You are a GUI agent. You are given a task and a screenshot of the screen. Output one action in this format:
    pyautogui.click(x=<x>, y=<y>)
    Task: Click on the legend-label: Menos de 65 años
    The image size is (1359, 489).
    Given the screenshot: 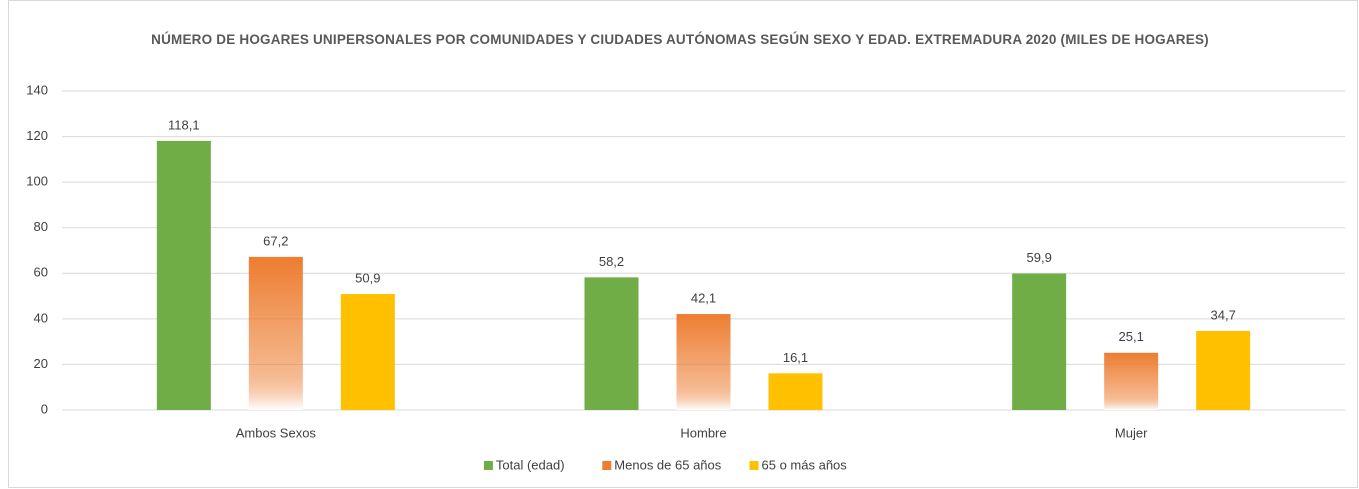 What is the action you would take?
    pyautogui.click(x=667, y=464)
    